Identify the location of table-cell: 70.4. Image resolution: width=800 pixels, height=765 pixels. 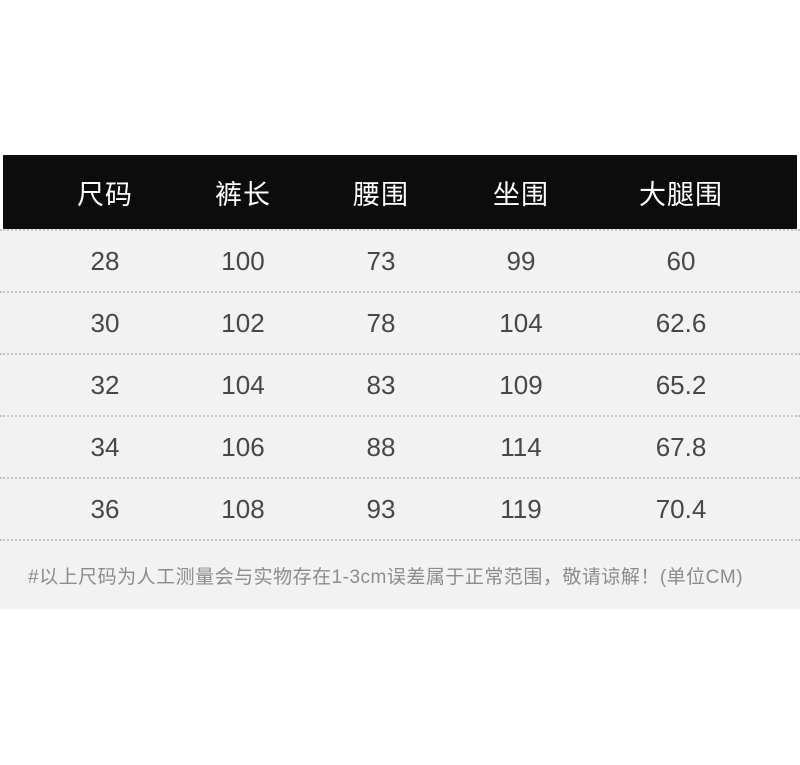
(681, 508).